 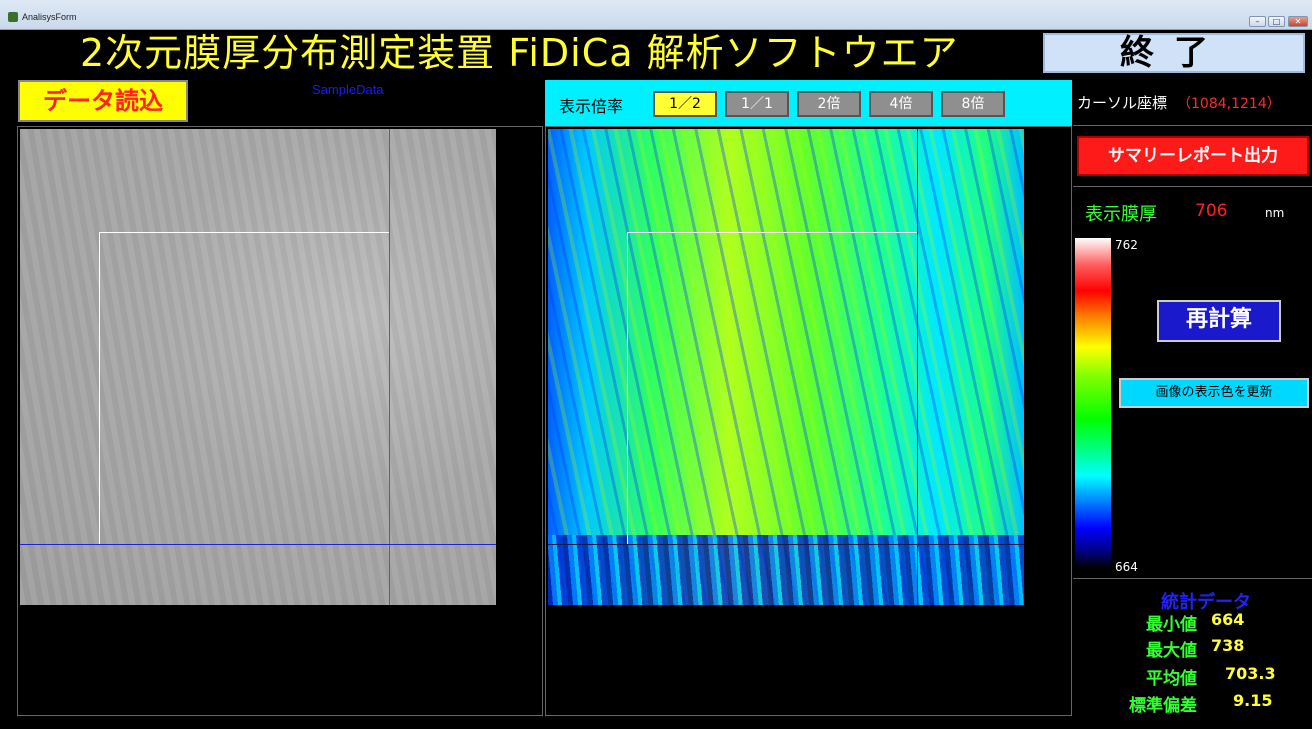 I want to click on stat-name: 最小値, so click(x=1171, y=625).